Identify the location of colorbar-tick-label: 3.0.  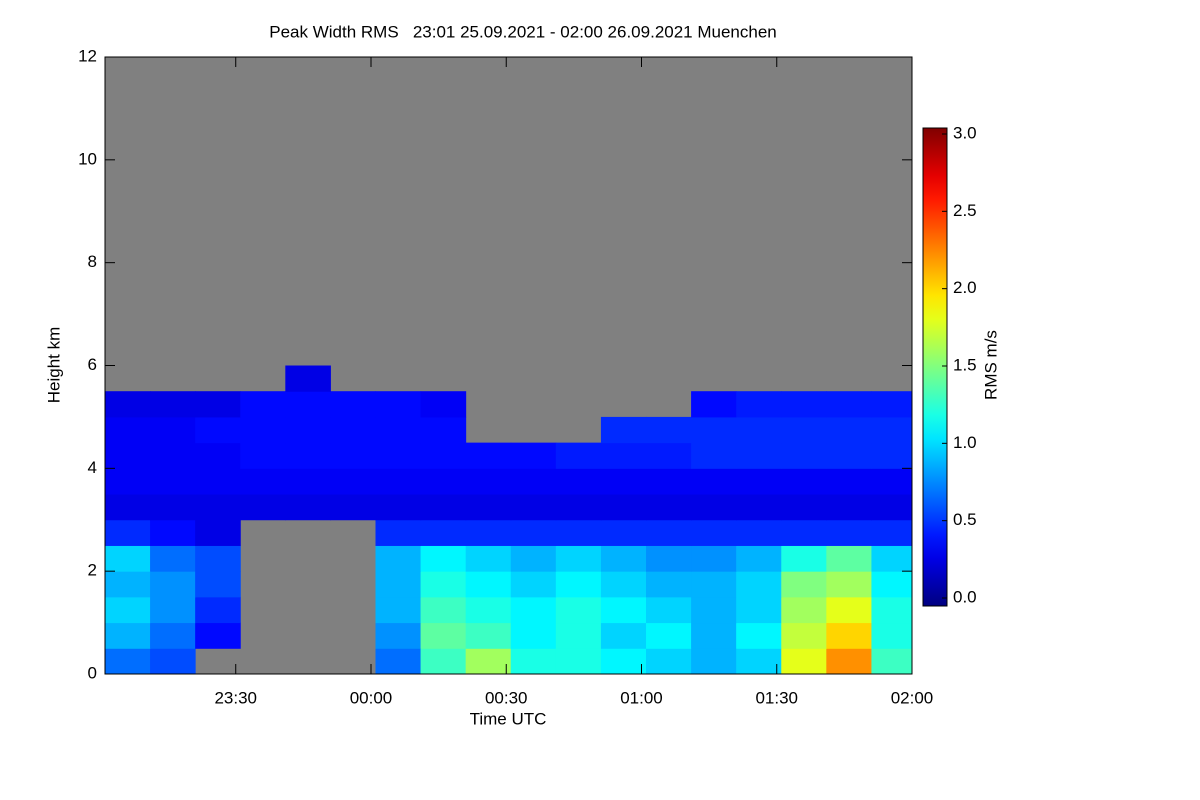
(965, 132).